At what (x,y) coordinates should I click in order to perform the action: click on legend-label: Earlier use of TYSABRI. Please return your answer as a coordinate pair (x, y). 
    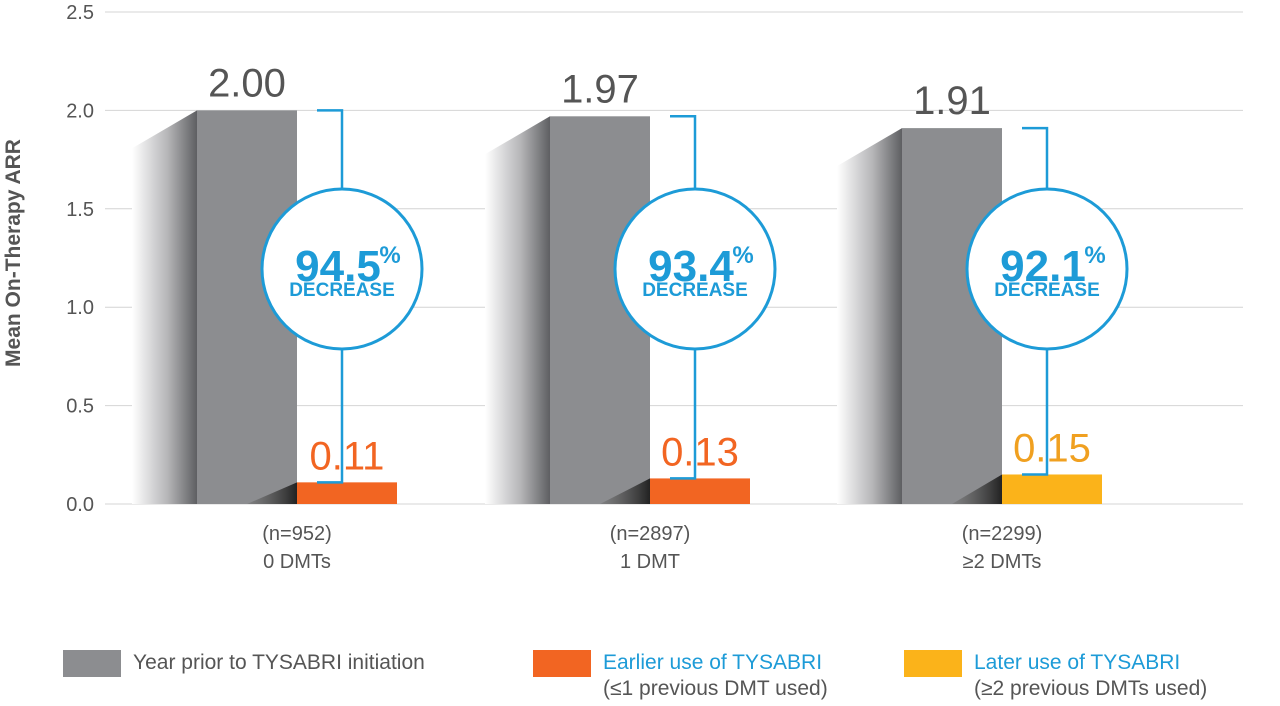
    Looking at the image, I should click on (713, 662).